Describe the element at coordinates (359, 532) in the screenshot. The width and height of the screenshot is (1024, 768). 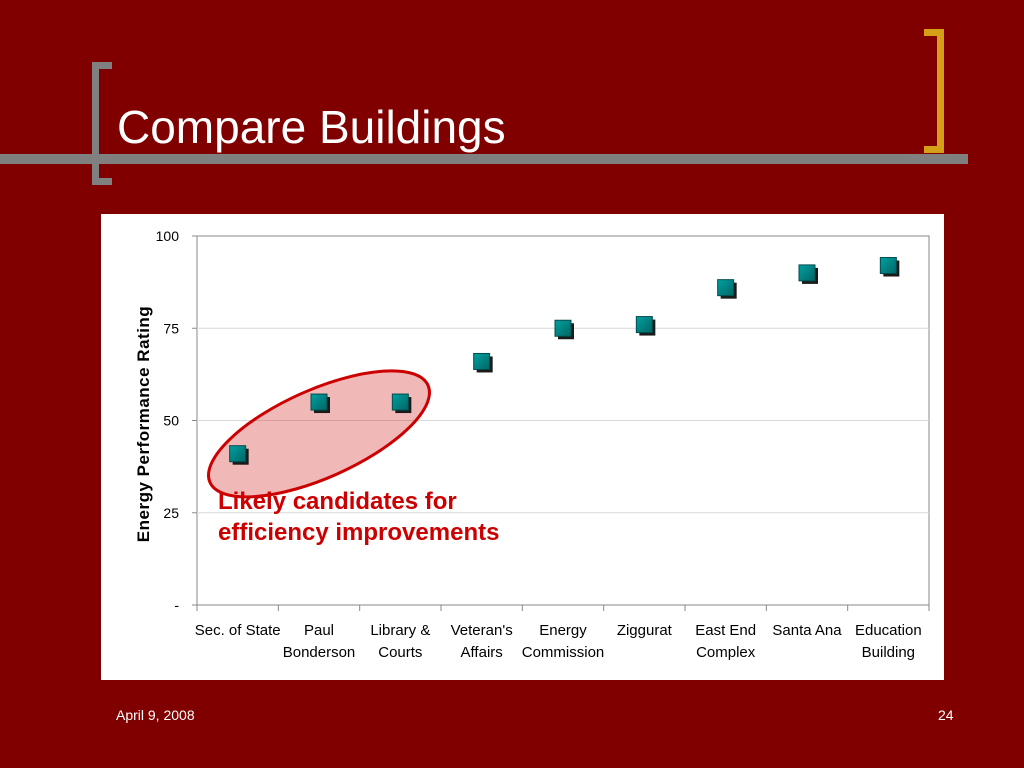
I see `annotation-line: efficiency improvements` at that location.